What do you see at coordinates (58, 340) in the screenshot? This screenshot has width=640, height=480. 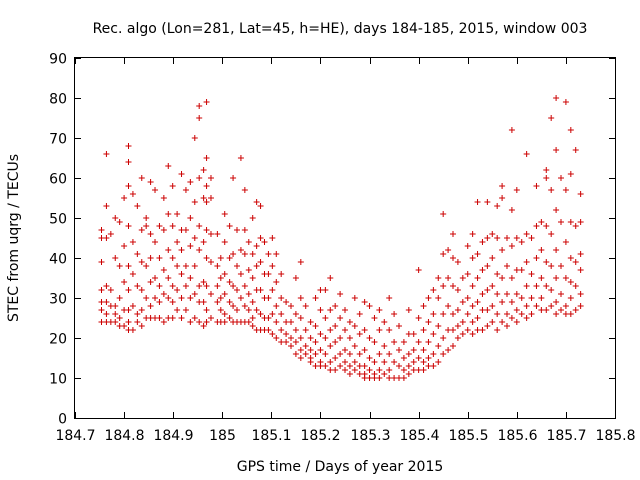 I see `y-tick-label: 20` at bounding box center [58, 340].